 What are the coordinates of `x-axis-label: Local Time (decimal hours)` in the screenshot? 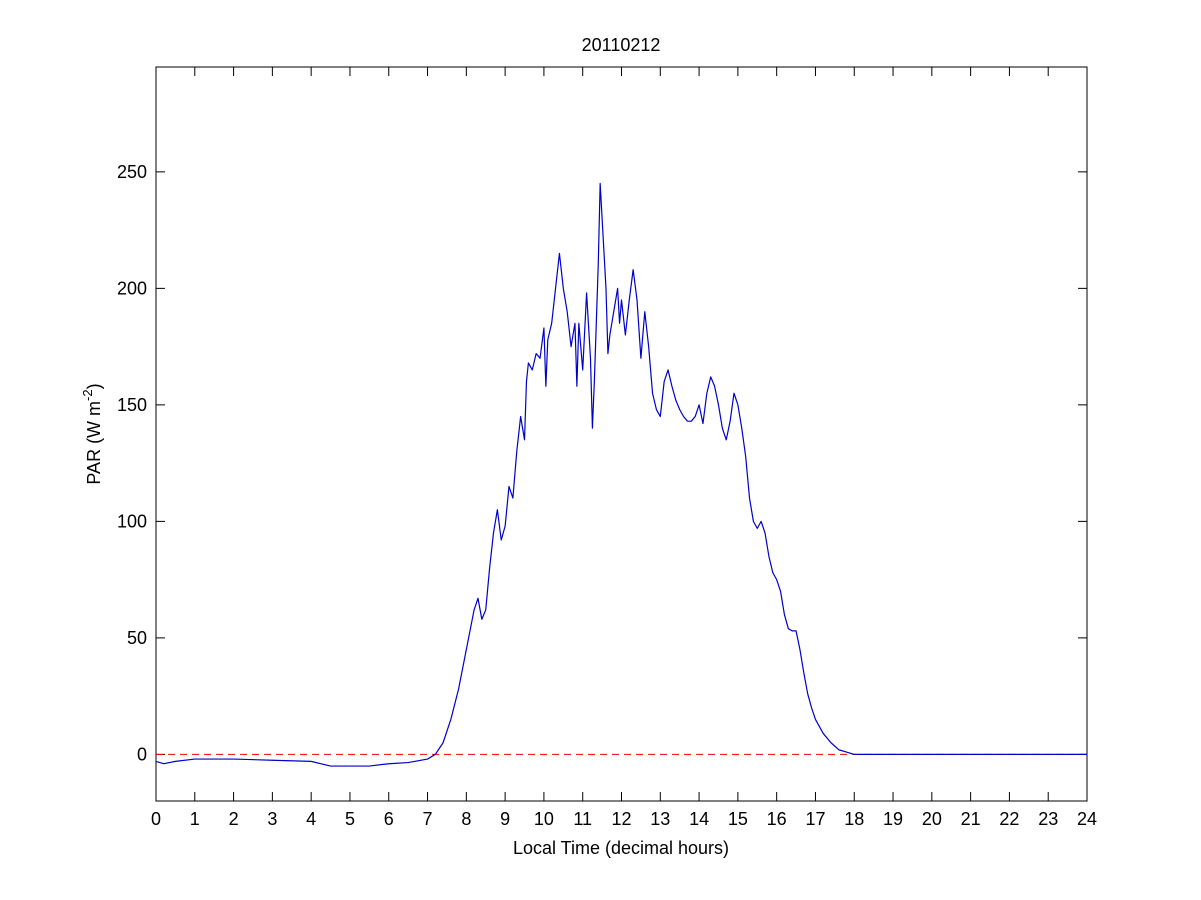 It's located at (621, 848).